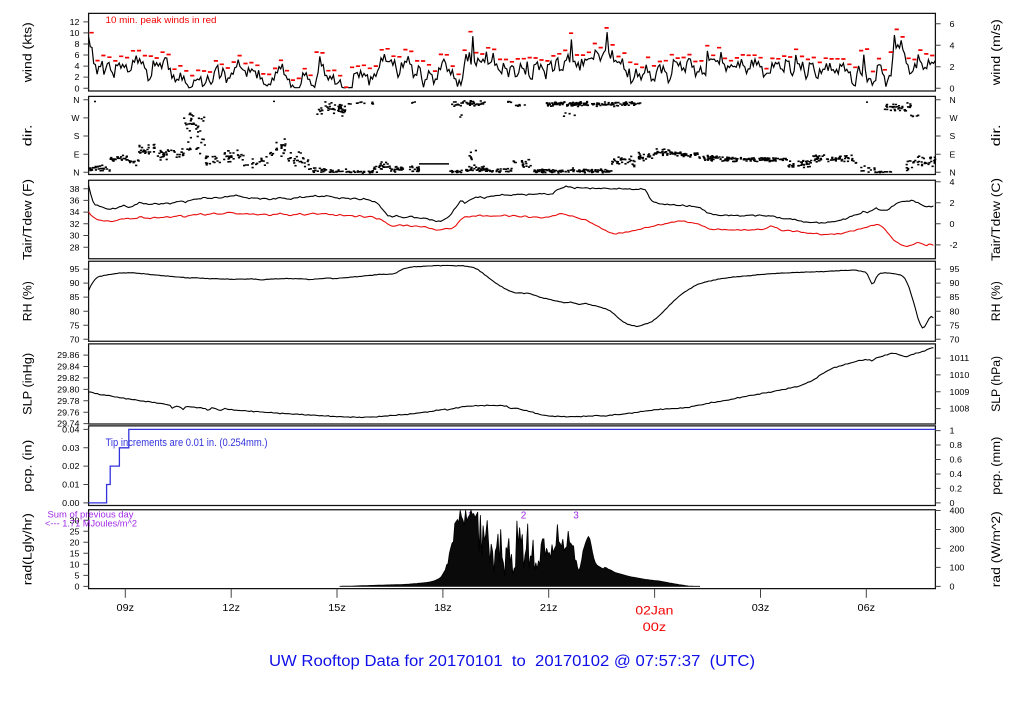 This screenshot has width=1024, height=705. Describe the element at coordinates (75, 553) in the screenshot. I see `svg-text: 15` at that location.